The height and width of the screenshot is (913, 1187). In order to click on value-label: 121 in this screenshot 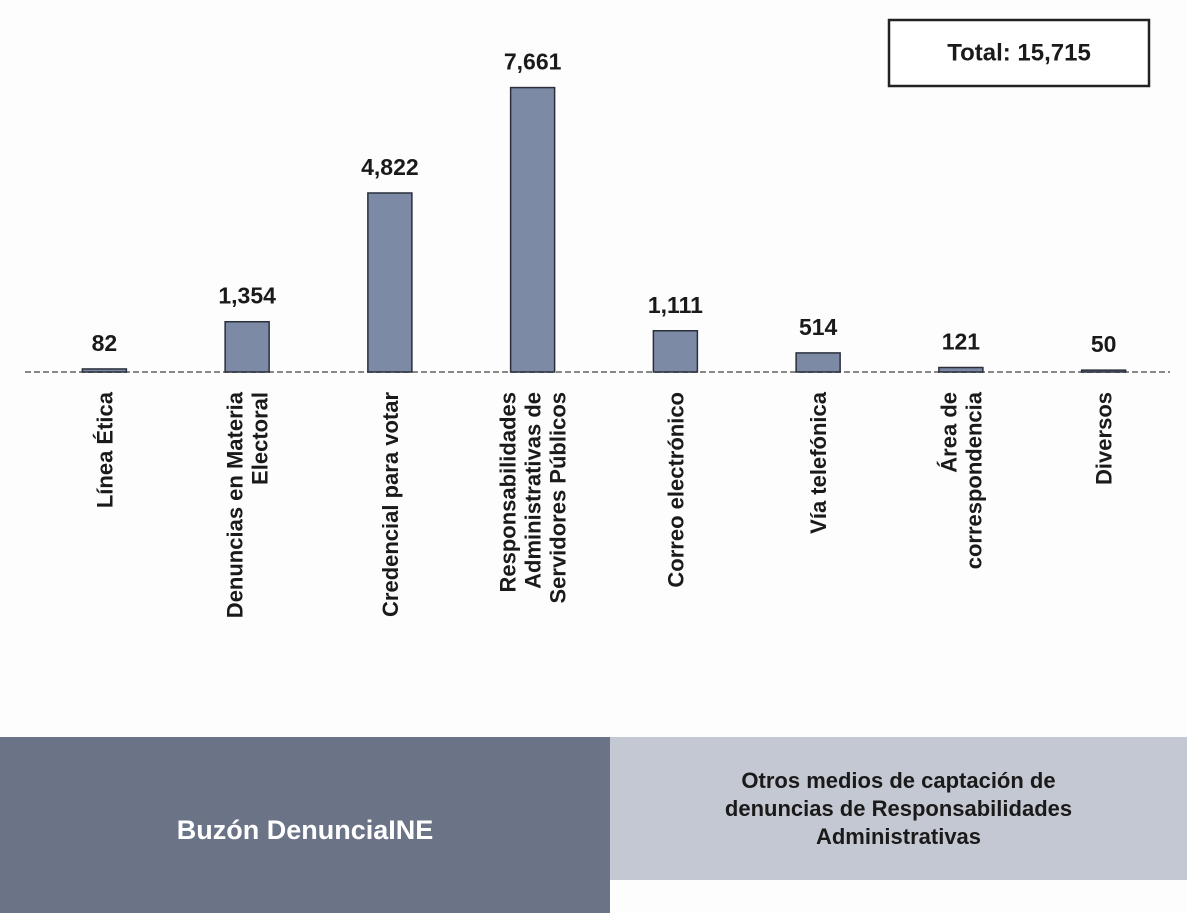, I will do `click(961, 342)`.